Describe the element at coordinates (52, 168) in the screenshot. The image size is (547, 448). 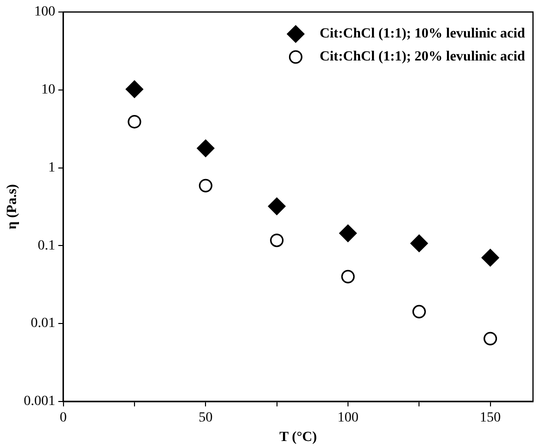
I see `y-tick-label: 1` at that location.